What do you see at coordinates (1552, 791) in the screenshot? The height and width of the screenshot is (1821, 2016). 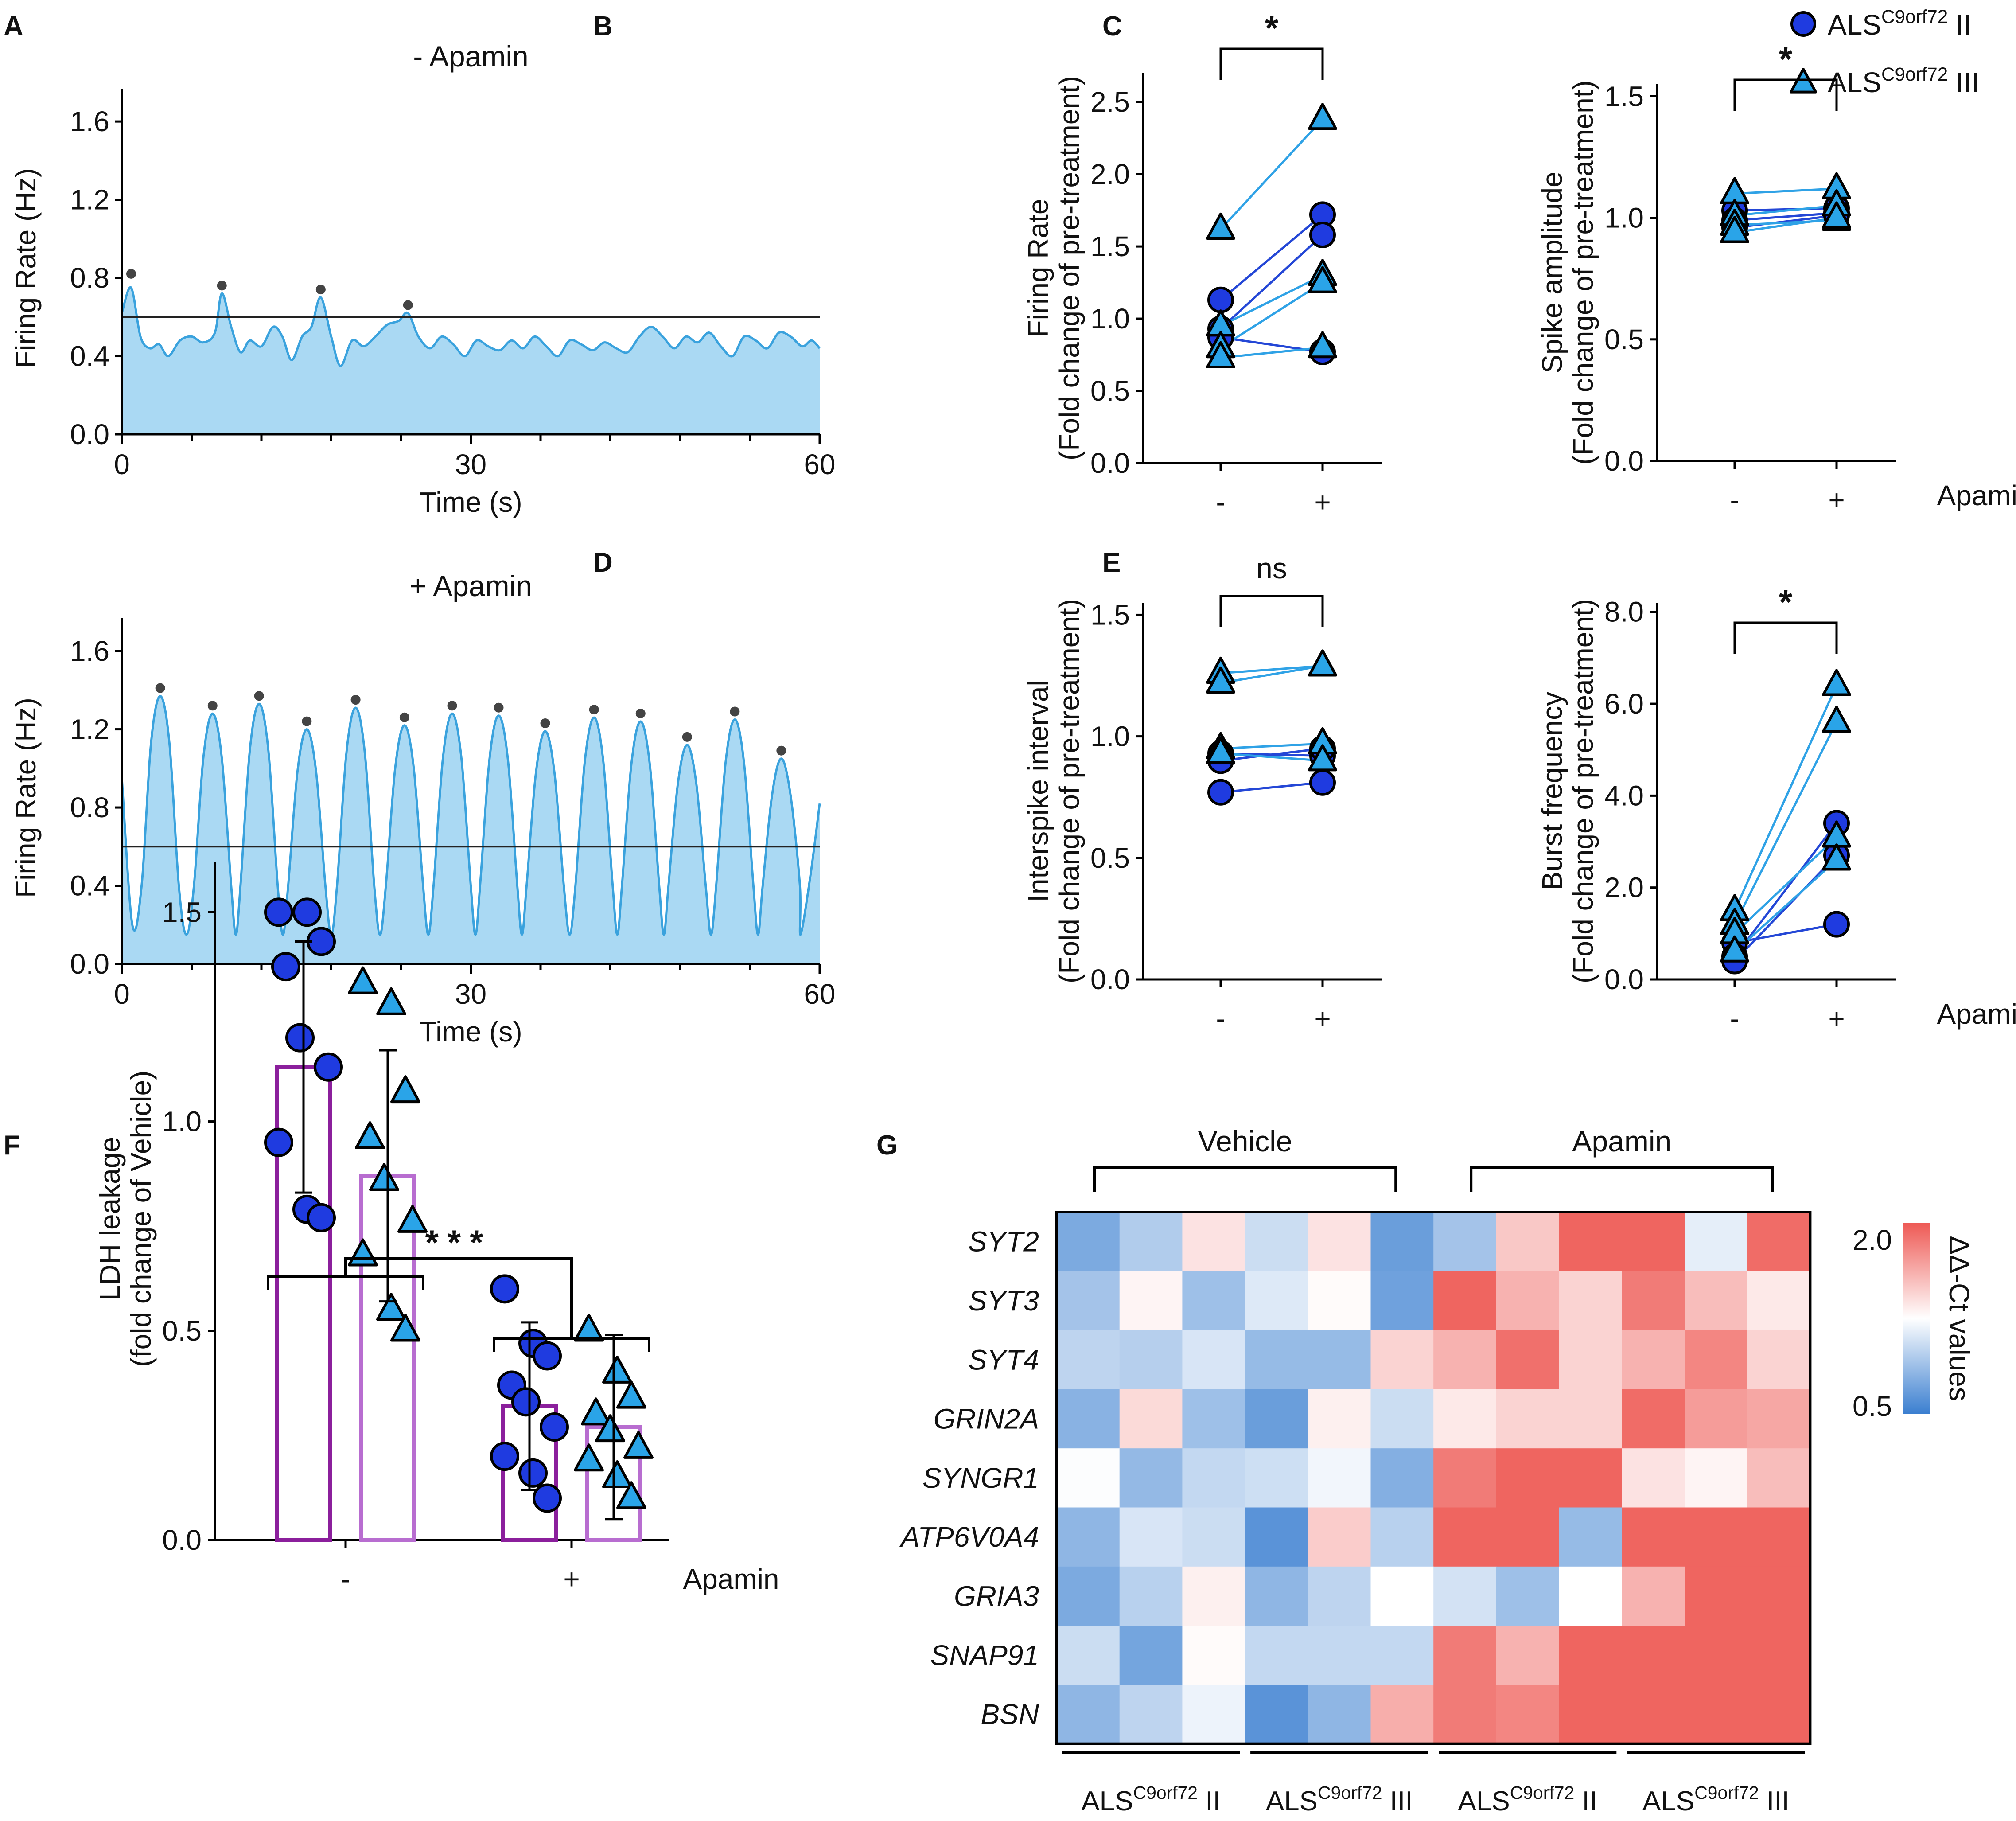 I see `y-axis-title: Burst frequency` at bounding box center [1552, 791].